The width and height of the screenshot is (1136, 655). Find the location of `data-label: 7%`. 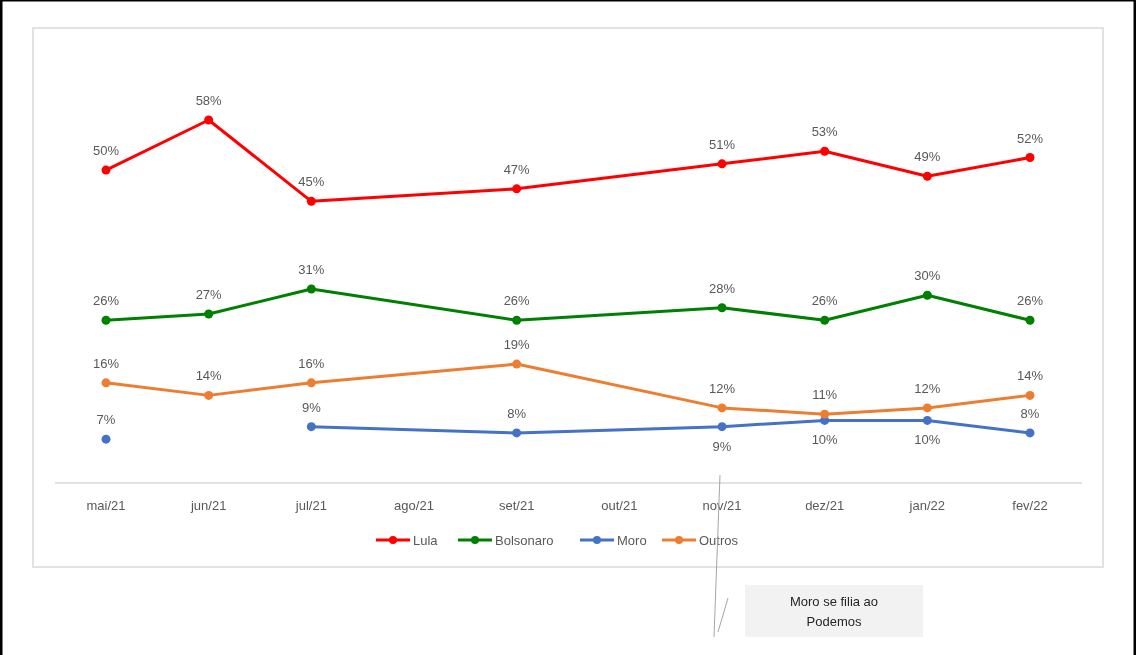

data-label: 7% is located at coordinates (106, 420).